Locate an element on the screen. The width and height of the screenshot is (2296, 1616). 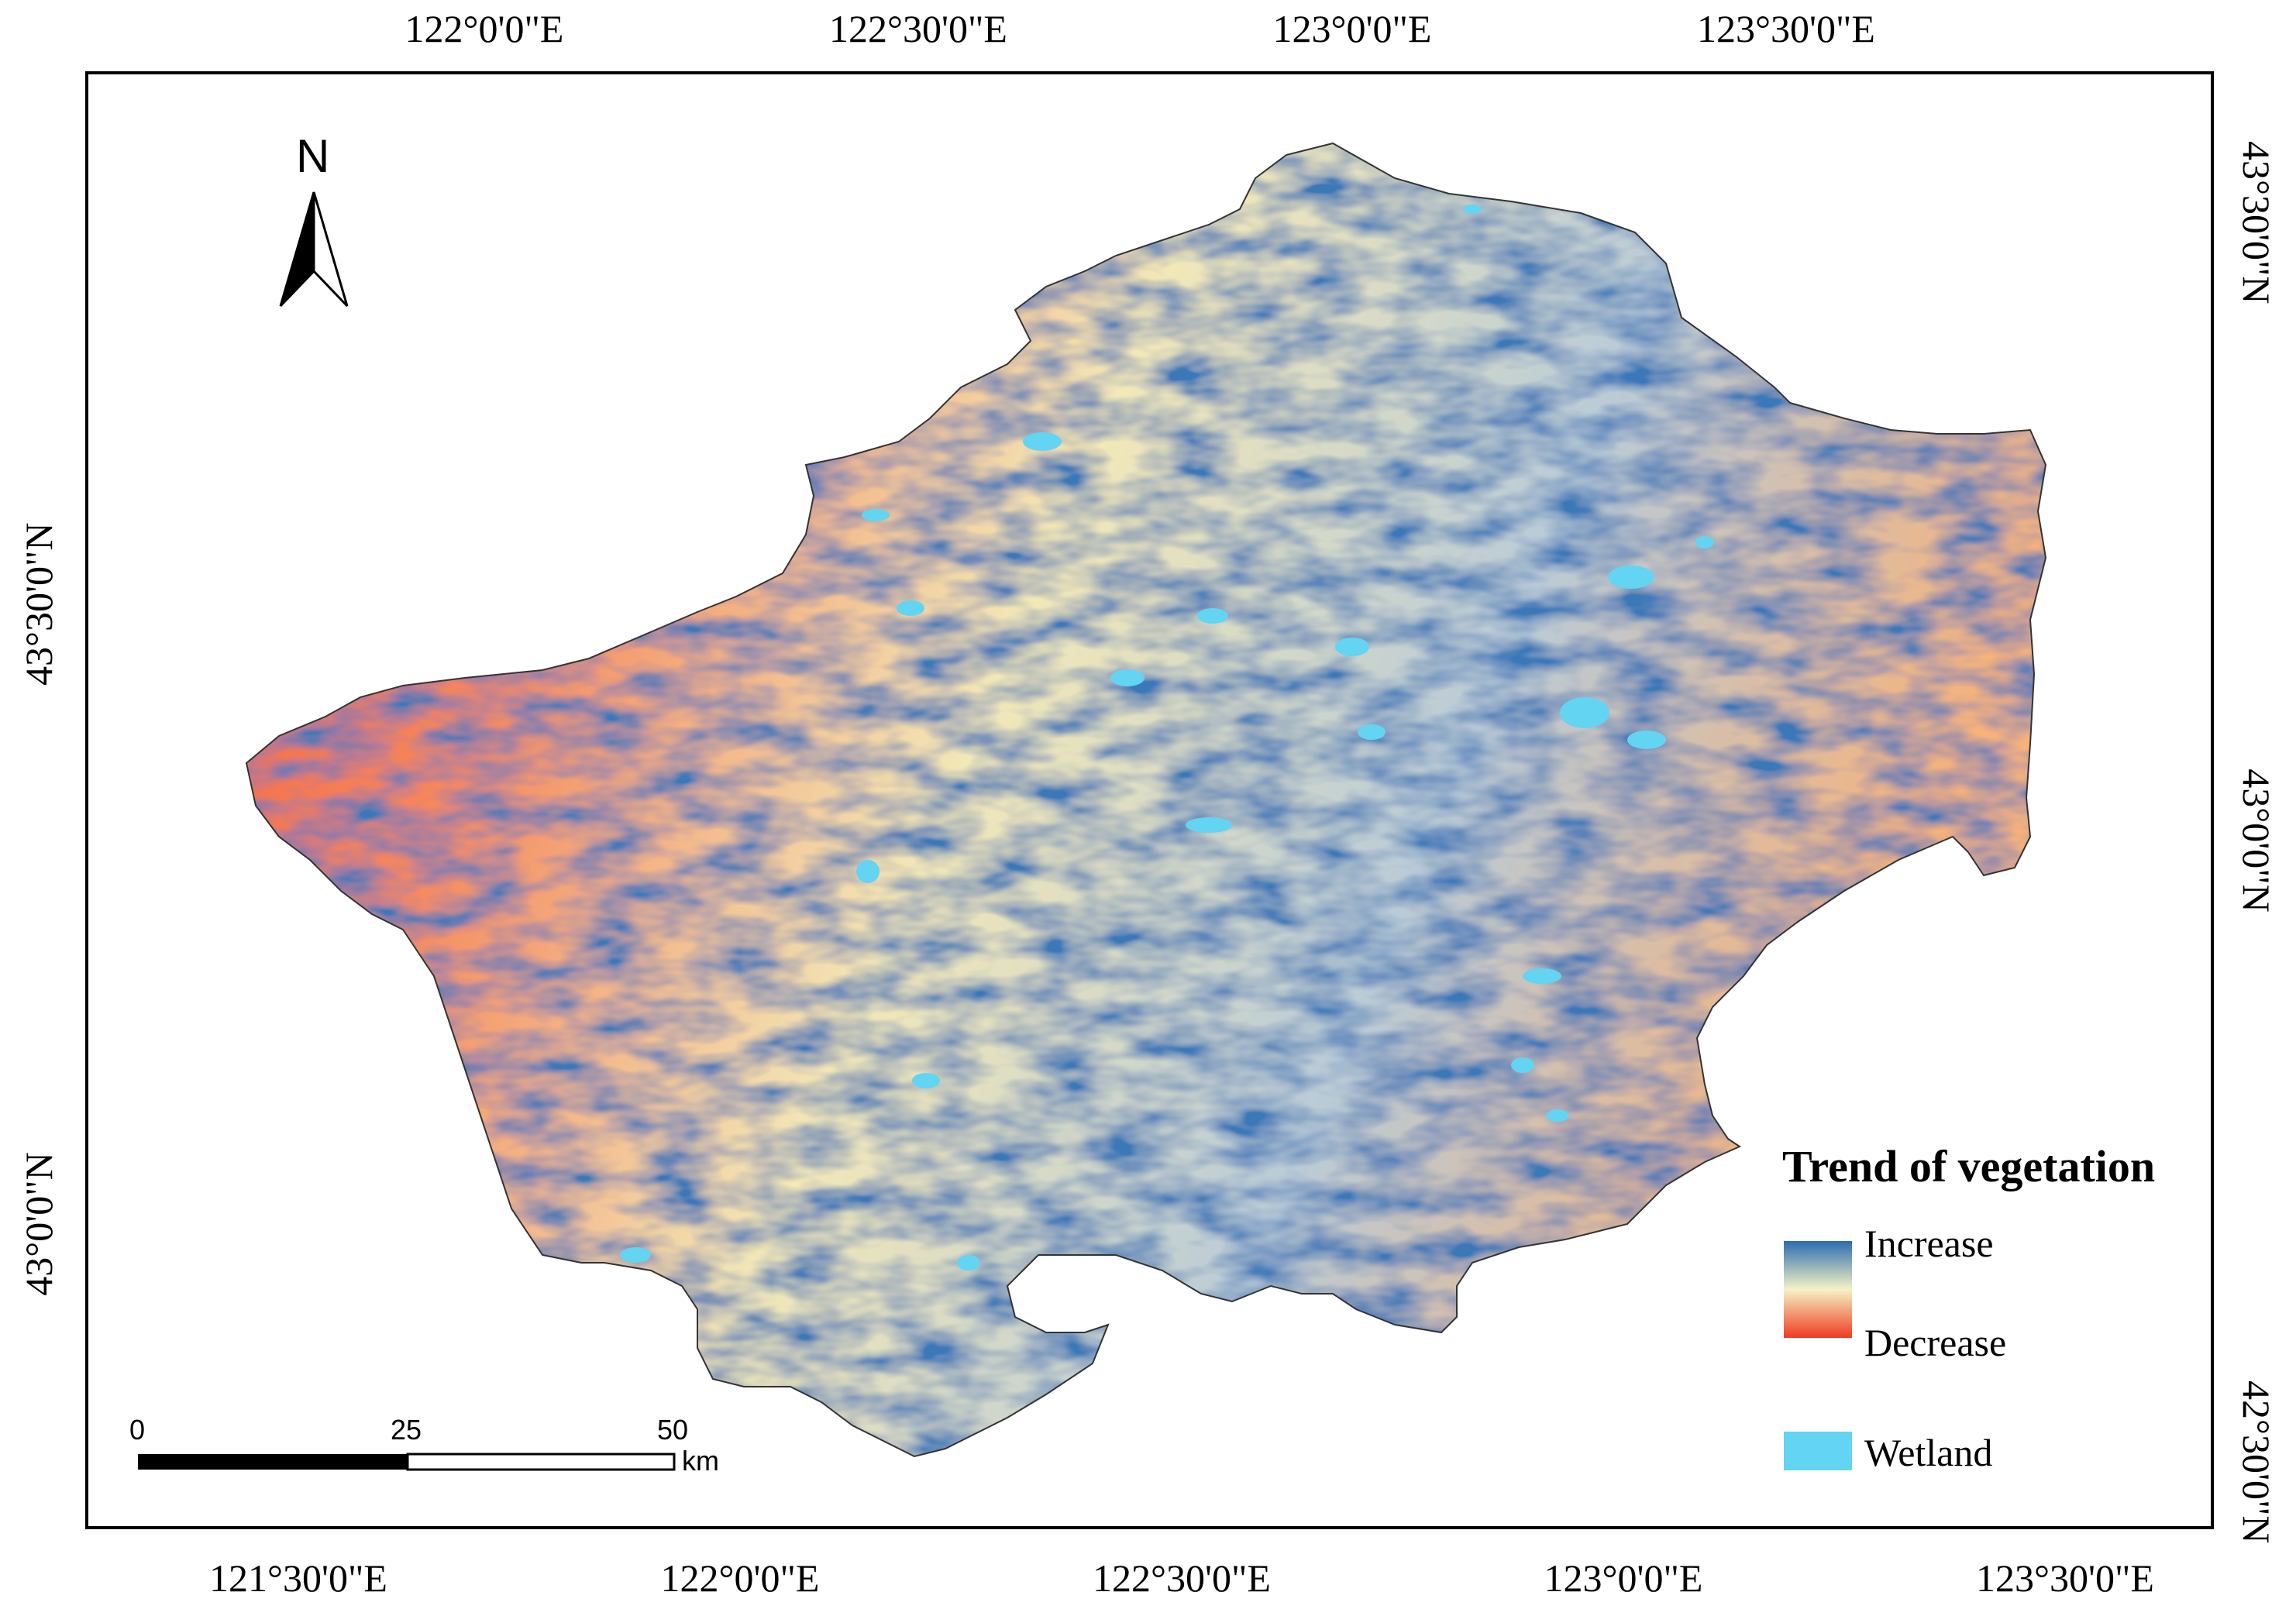
north-label: N is located at coordinates (313, 156).